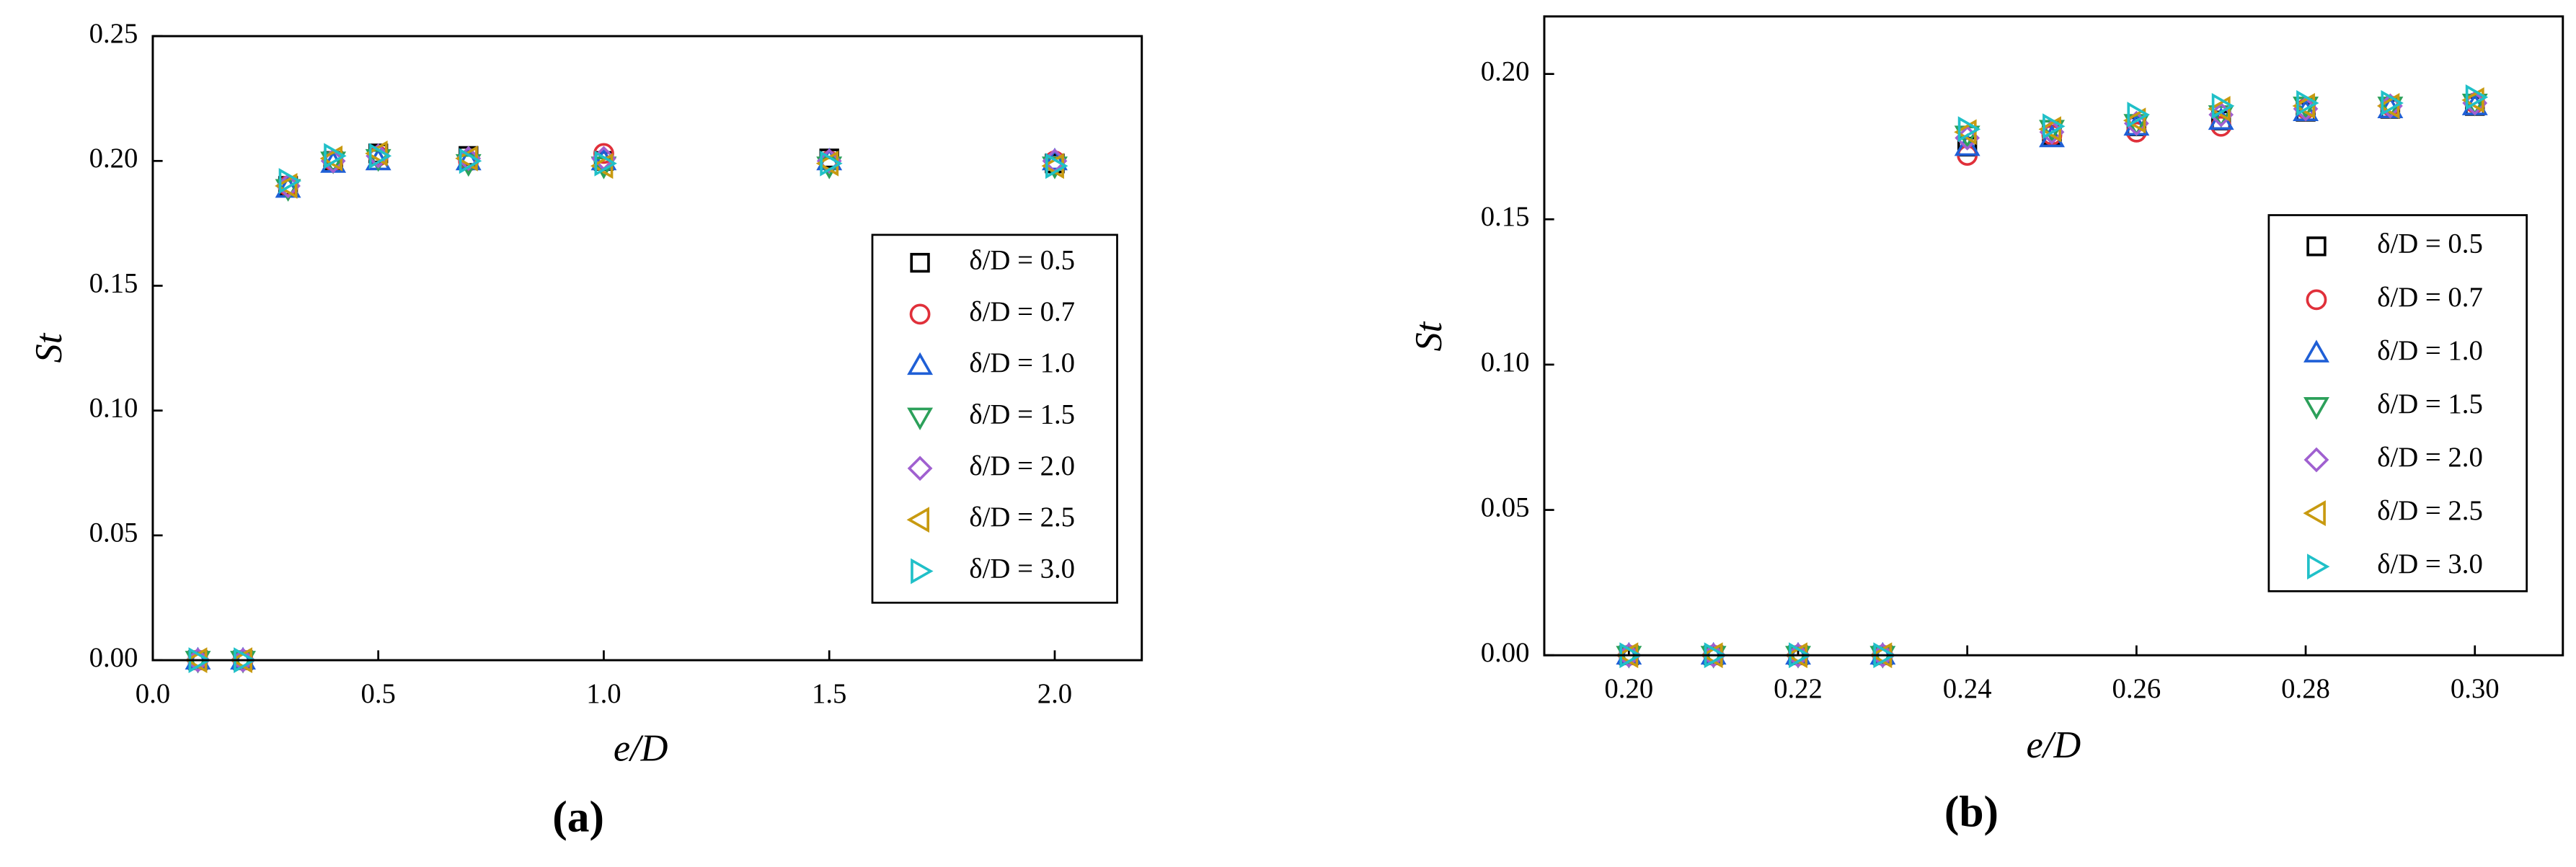 This screenshot has width=2576, height=867. I want to click on x-tick-label: 0.5, so click(377, 693).